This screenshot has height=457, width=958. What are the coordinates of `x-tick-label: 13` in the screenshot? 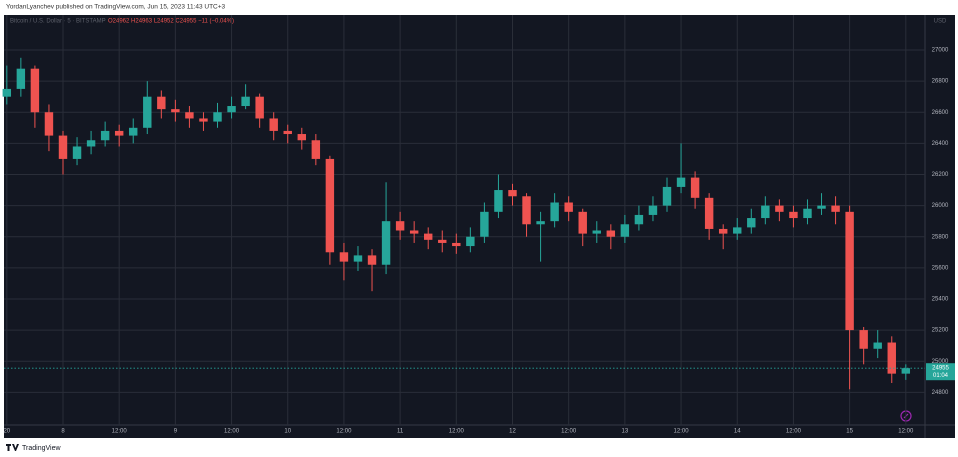 It's located at (625, 432).